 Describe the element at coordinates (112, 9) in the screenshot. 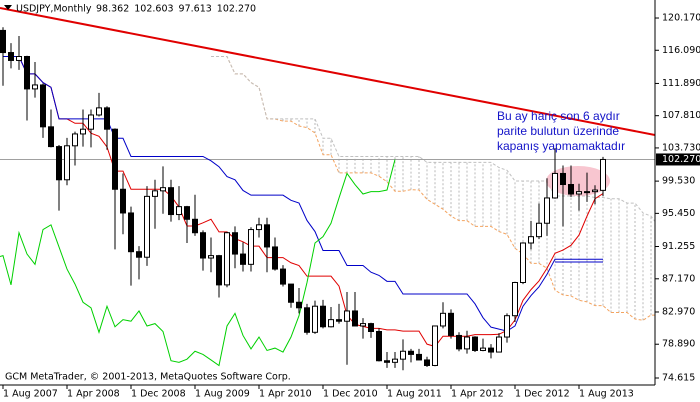

I see `header-value: 98.362` at that location.